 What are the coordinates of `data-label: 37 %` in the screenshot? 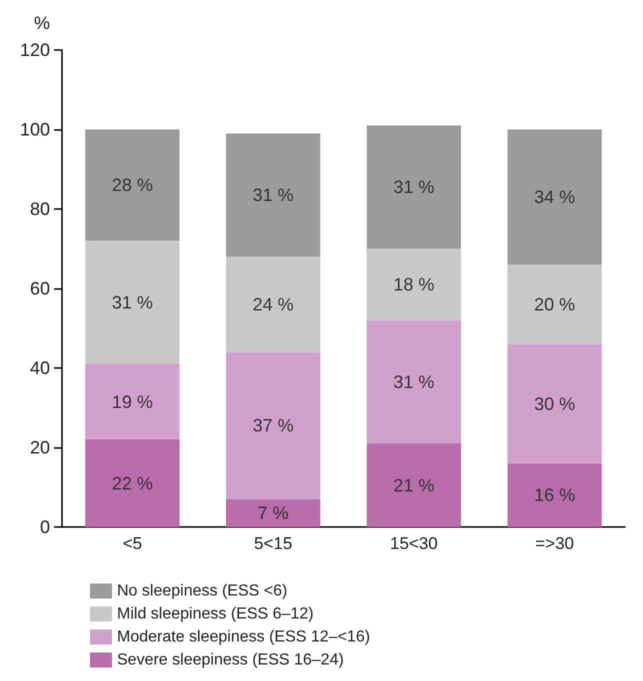 It's located at (273, 426).